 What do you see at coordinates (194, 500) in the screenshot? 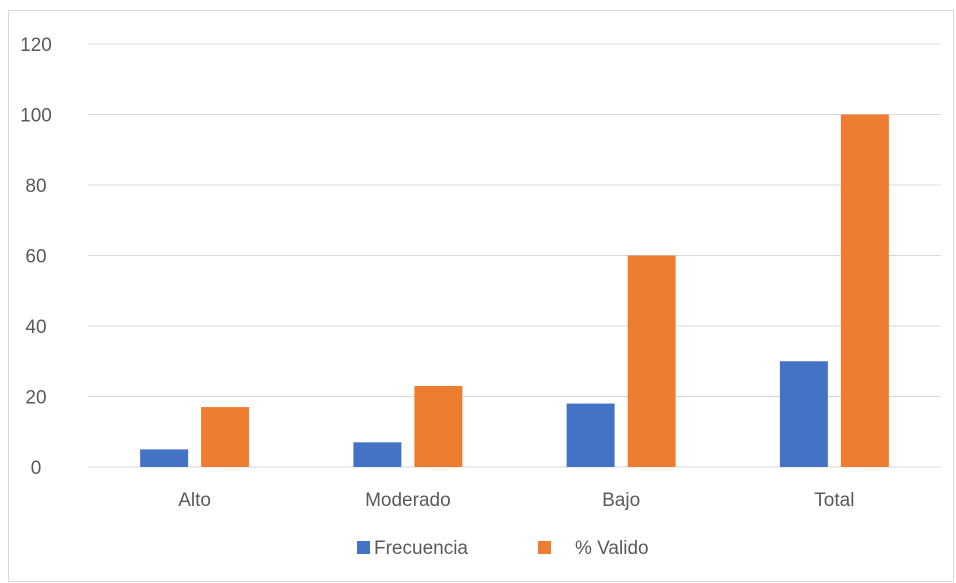
I see `x-tick-label: Alto` at bounding box center [194, 500].